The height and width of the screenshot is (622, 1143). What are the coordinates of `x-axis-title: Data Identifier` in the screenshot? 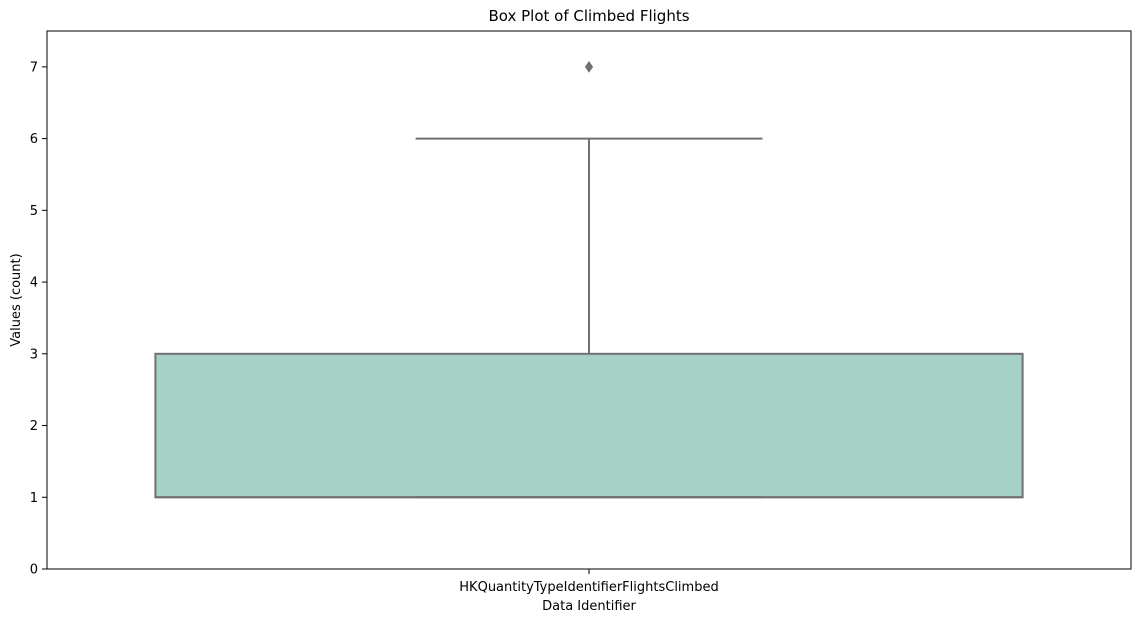 It's located at (589, 606).